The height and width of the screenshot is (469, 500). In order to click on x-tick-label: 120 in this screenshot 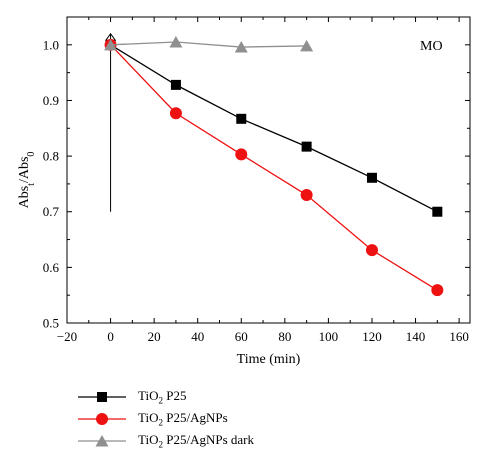, I will do `click(372, 336)`.